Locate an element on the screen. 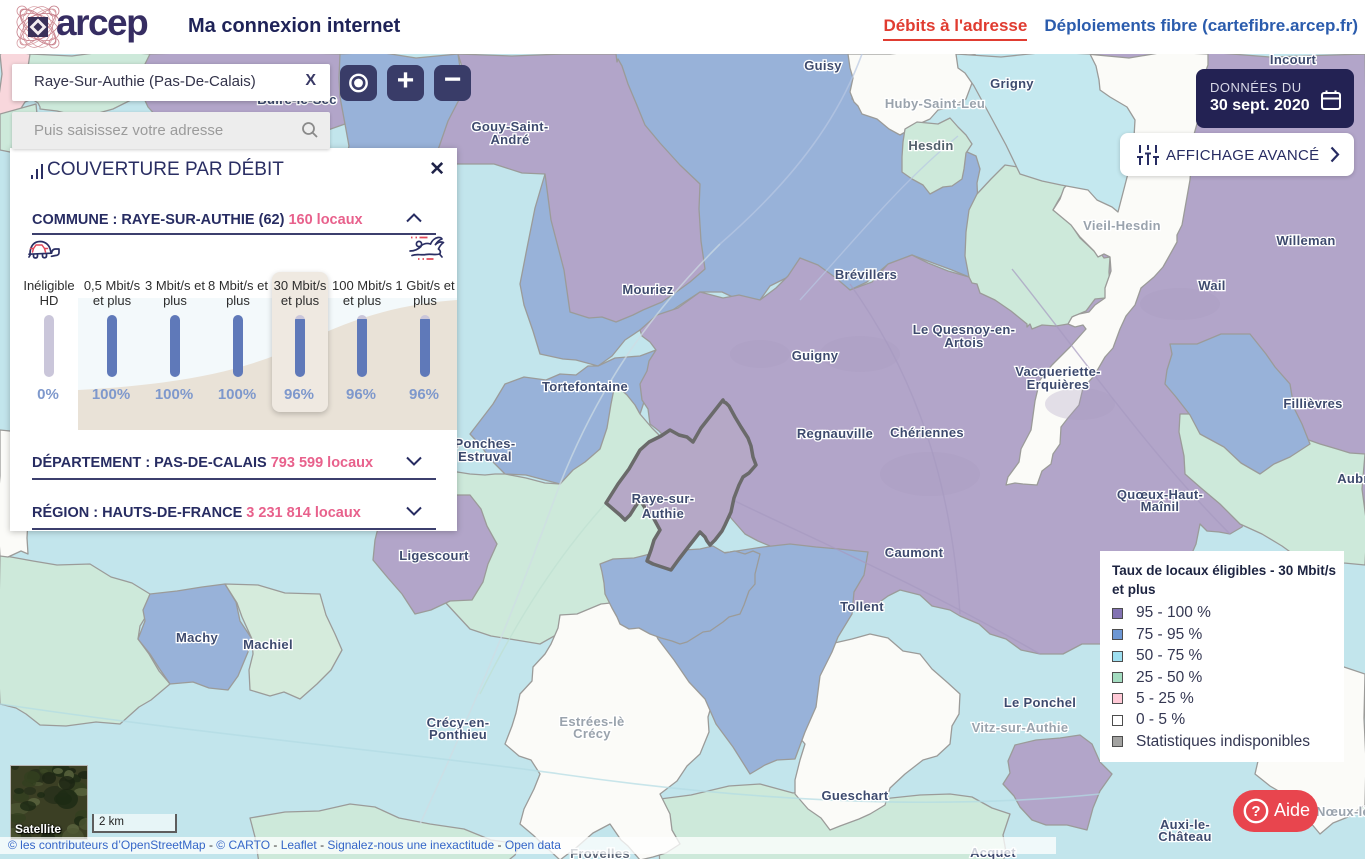 The height and width of the screenshot is (859, 1365). svg-text: Fillièvres is located at coordinates (1312, 403).